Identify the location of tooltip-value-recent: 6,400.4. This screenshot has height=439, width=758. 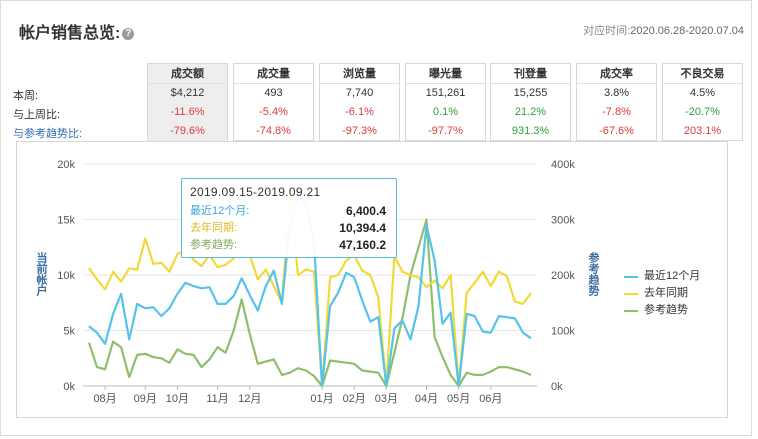
(365, 211).